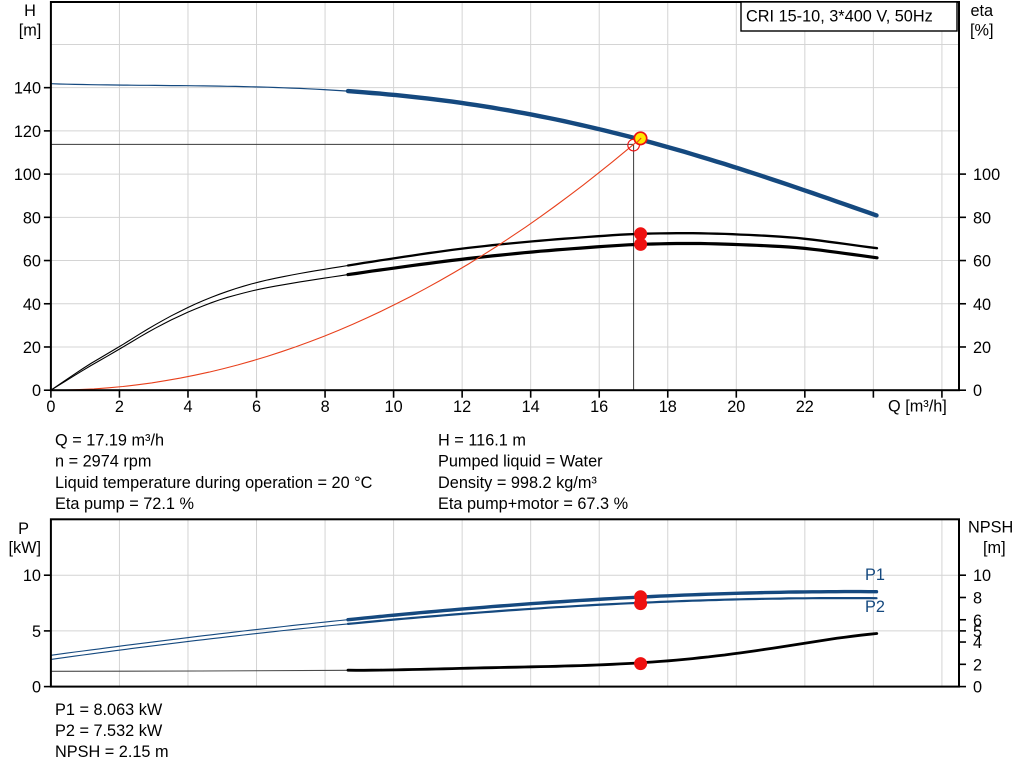 This screenshot has height=781, width=1024. What do you see at coordinates (990, 528) in the screenshot?
I see `svg-text: NPSH` at bounding box center [990, 528].